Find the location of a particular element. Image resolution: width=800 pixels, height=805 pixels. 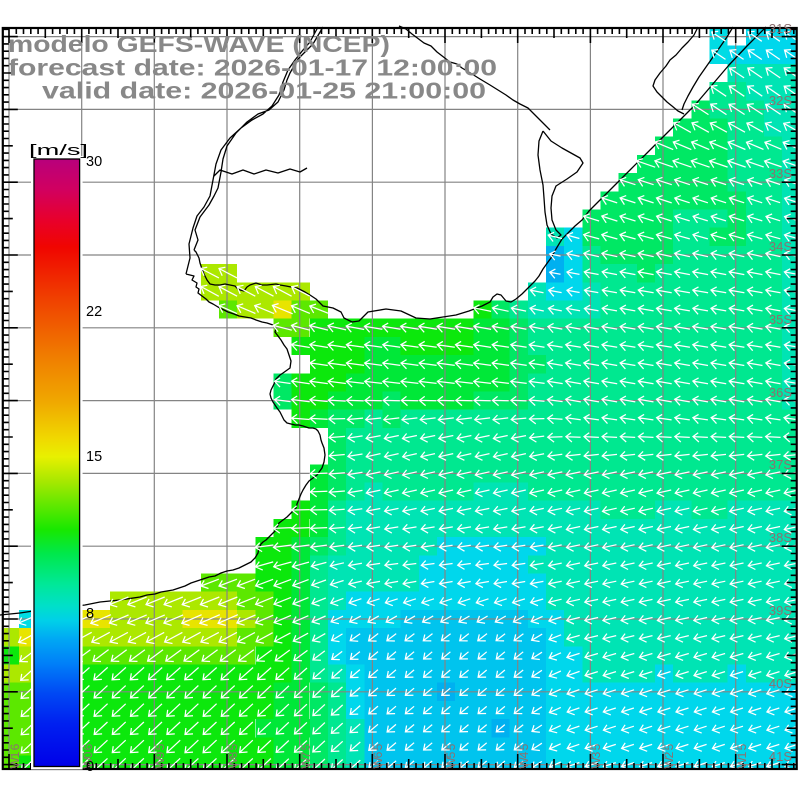

svg-text: 33S is located at coordinates (780, 173).